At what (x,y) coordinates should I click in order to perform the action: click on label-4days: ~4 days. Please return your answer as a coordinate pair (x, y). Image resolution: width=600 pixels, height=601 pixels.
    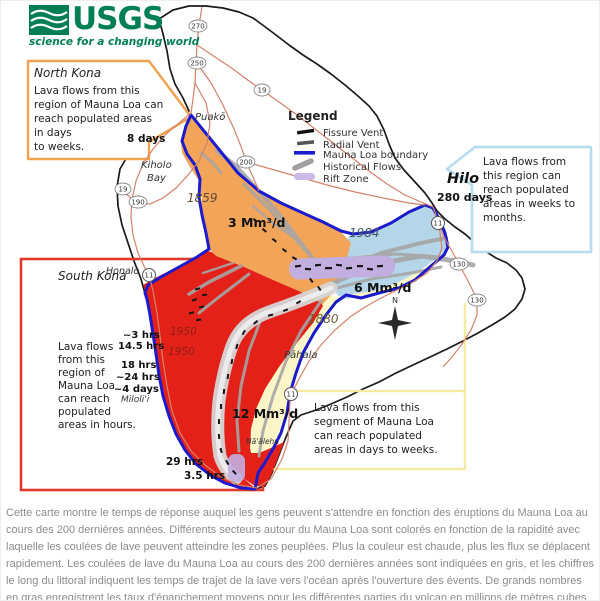
    Looking at the image, I should click on (136, 389).